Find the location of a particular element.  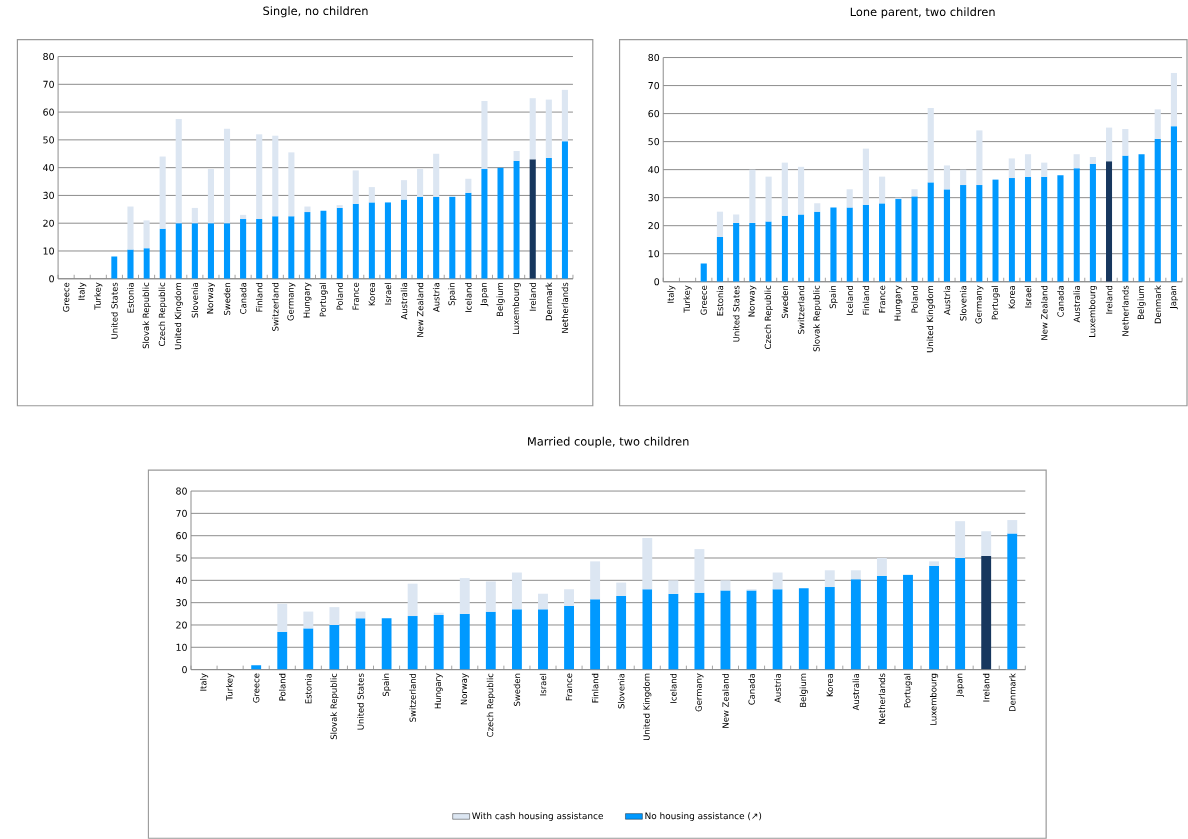

chart-title: Lone parent, two children is located at coordinates (922, 13).